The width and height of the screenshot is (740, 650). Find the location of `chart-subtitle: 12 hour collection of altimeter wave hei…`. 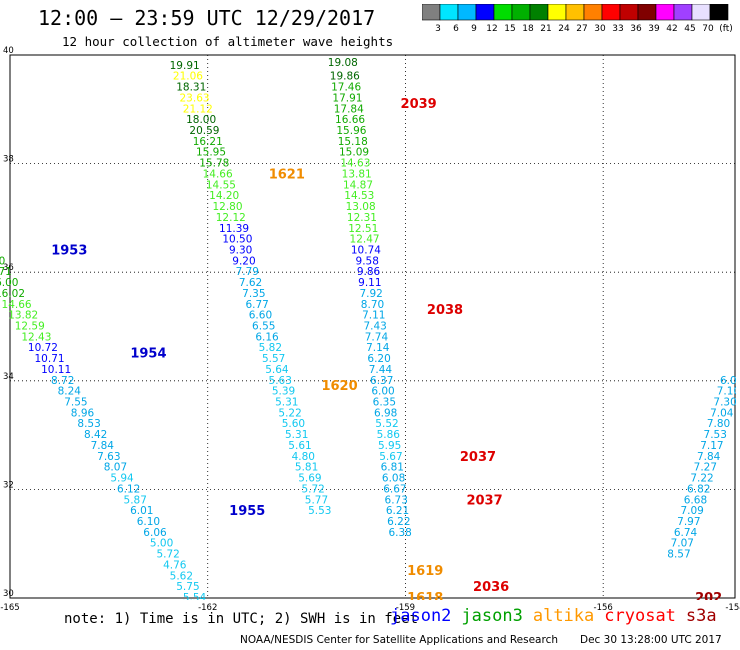

chart-subtitle: 12 hour collection of altimeter wave hei… is located at coordinates (228, 41).